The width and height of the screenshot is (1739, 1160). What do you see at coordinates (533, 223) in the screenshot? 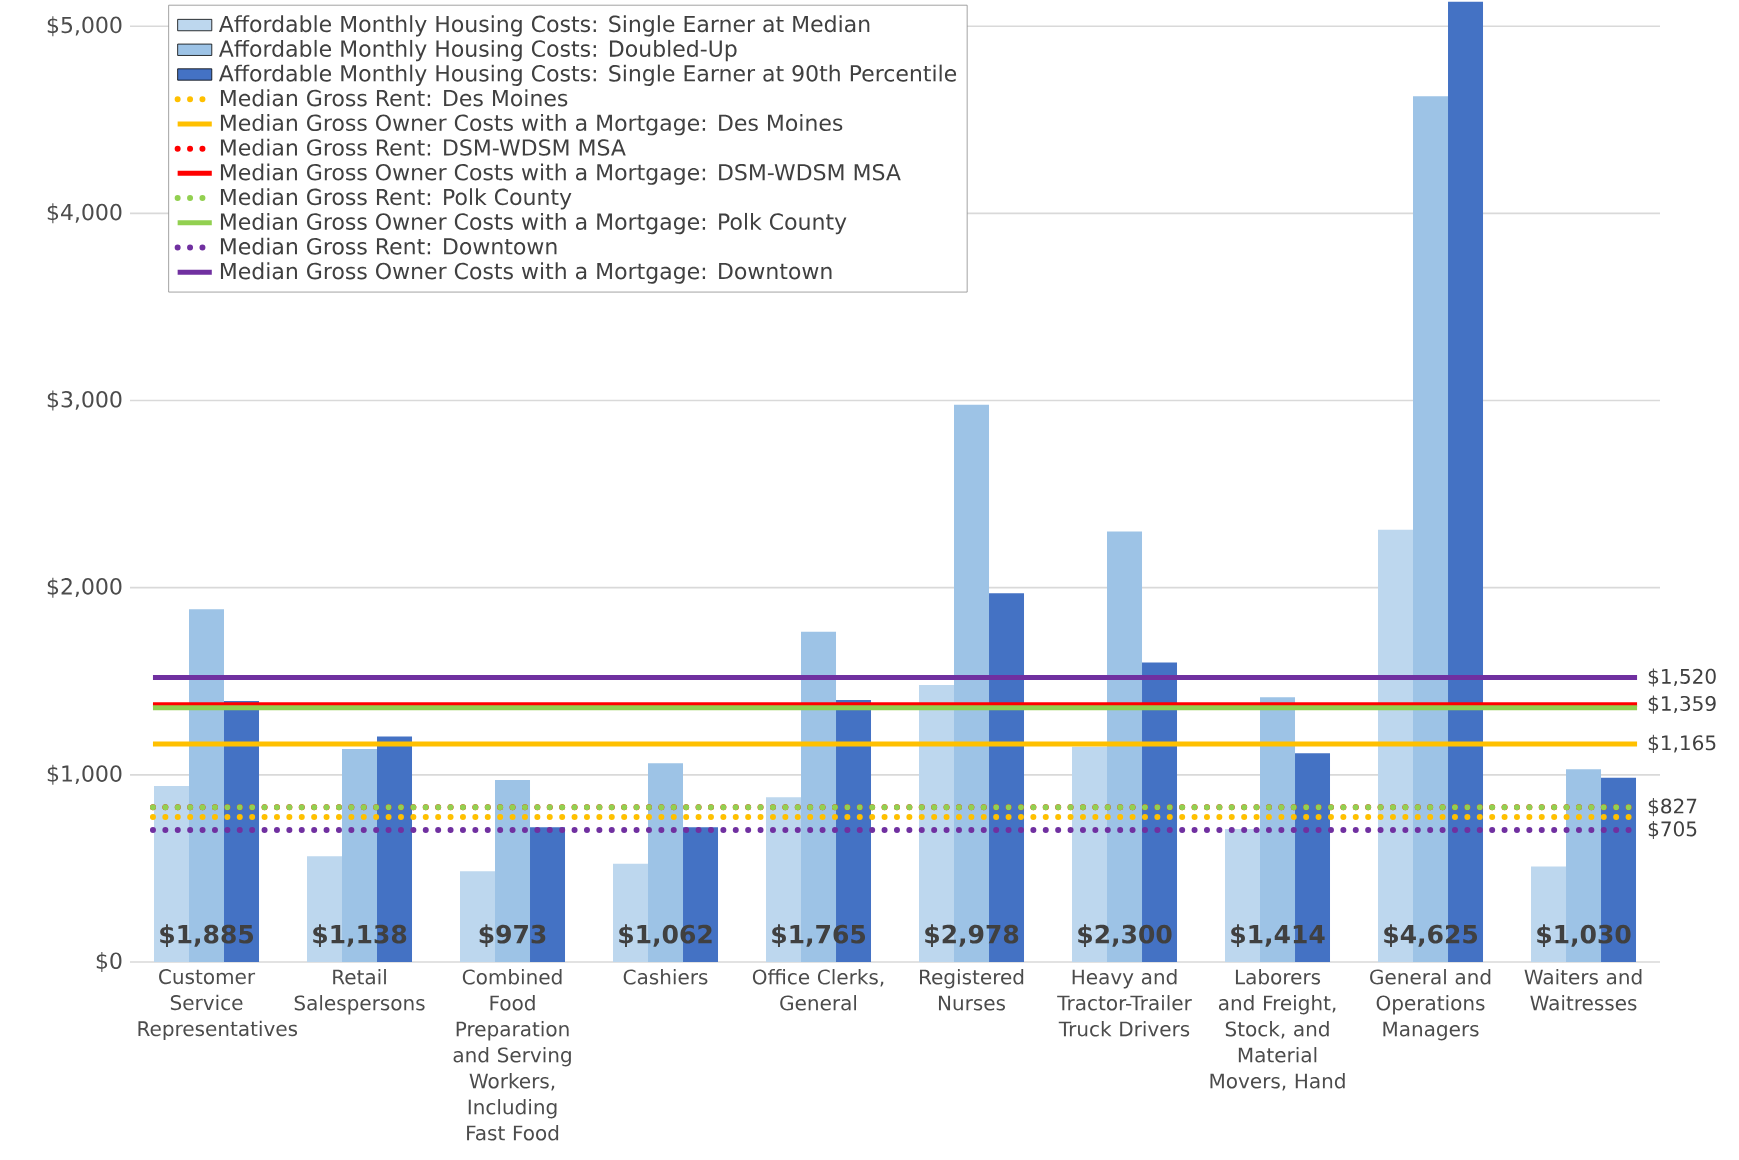
I see `legend-label: Median Gross Owner Costs with a Mortgage: Polk County` at bounding box center [533, 223].